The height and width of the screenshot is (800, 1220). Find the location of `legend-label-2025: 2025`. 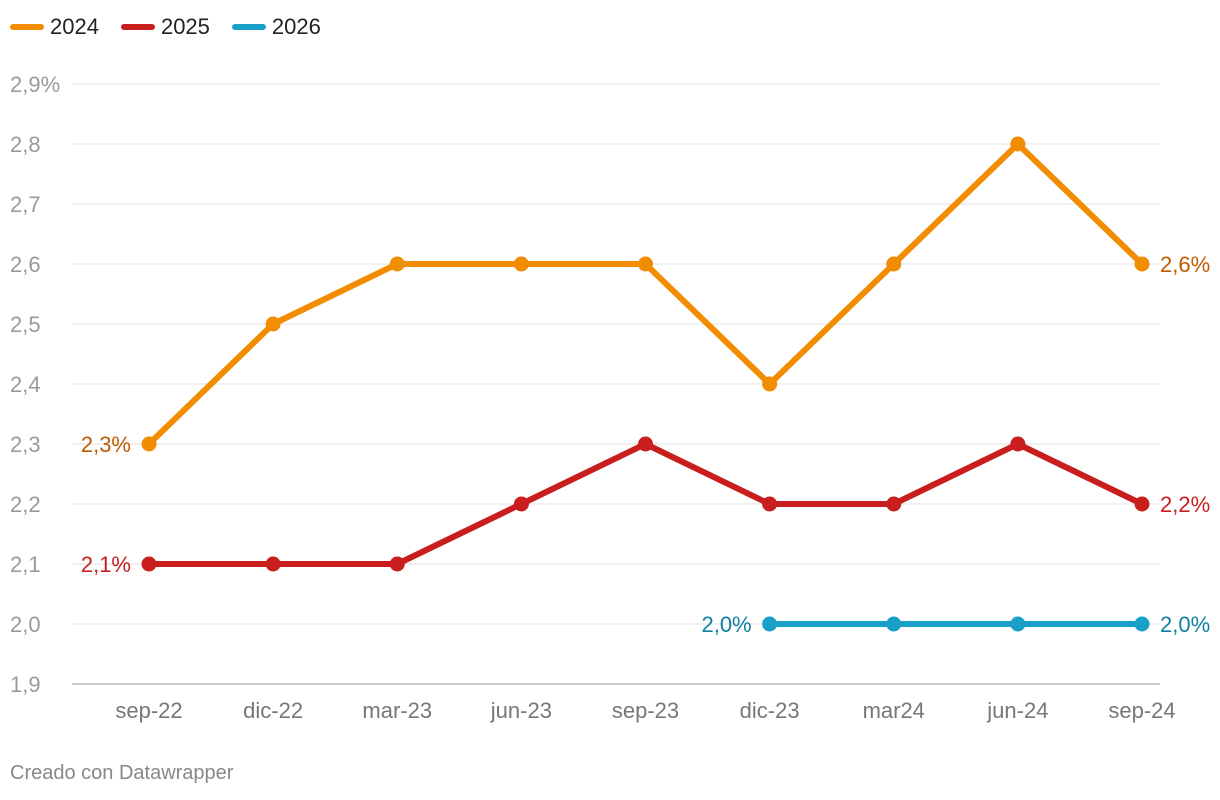

legend-label-2025: 2025 is located at coordinates (185, 26).